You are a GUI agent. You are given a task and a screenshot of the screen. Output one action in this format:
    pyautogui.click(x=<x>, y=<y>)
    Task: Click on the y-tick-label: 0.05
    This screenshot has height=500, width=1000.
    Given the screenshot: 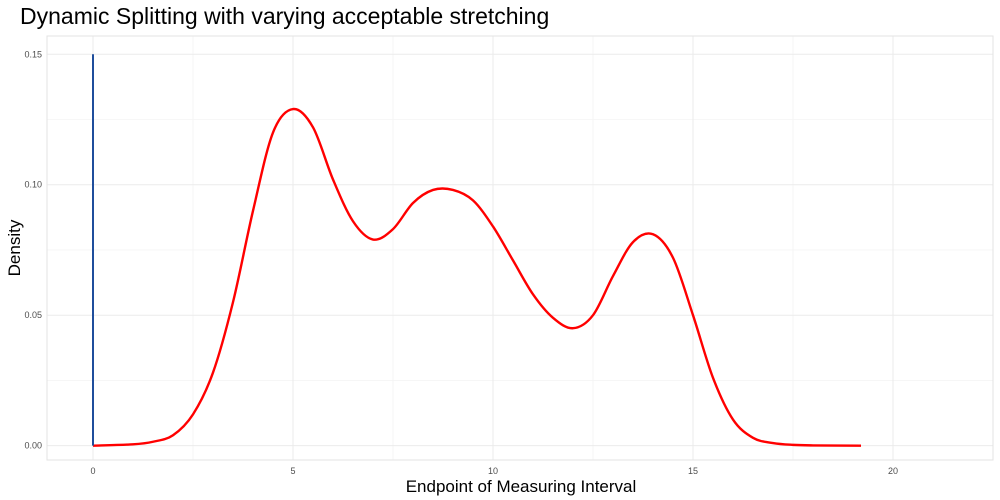 What is the action you would take?
    pyautogui.click(x=33, y=315)
    